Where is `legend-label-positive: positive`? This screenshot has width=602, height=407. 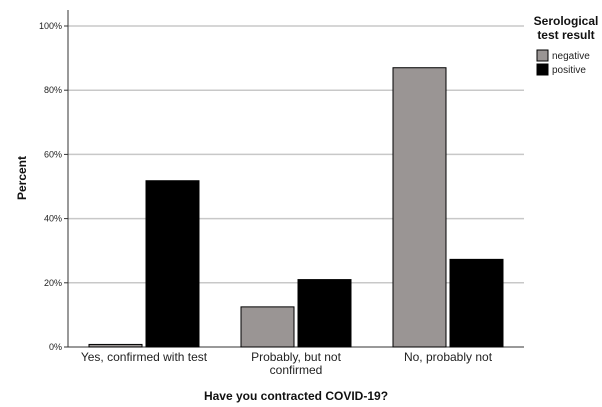
legend-label-positive: positive is located at coordinates (569, 70).